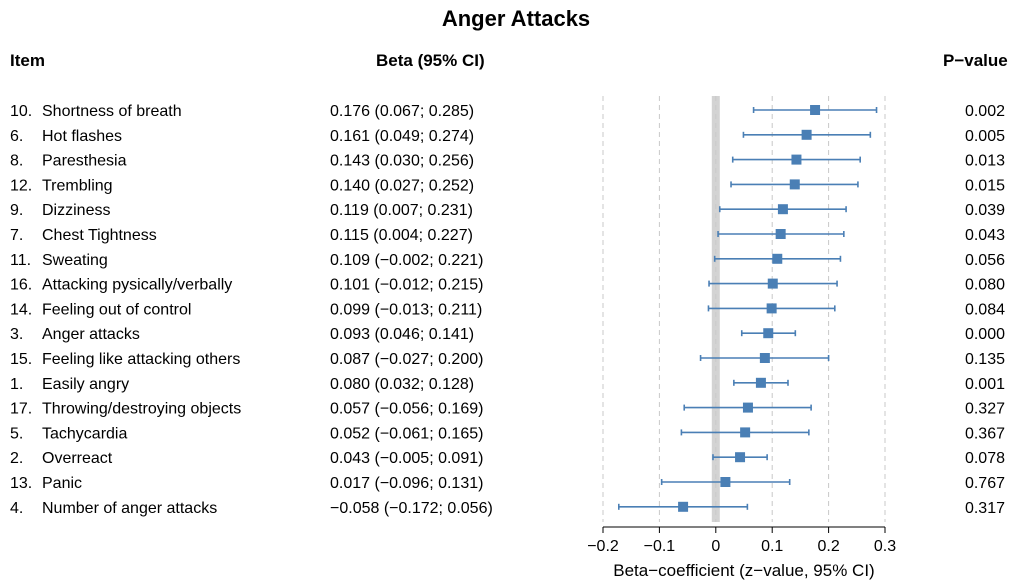  I want to click on row-p-value: 0.056, so click(985, 260).